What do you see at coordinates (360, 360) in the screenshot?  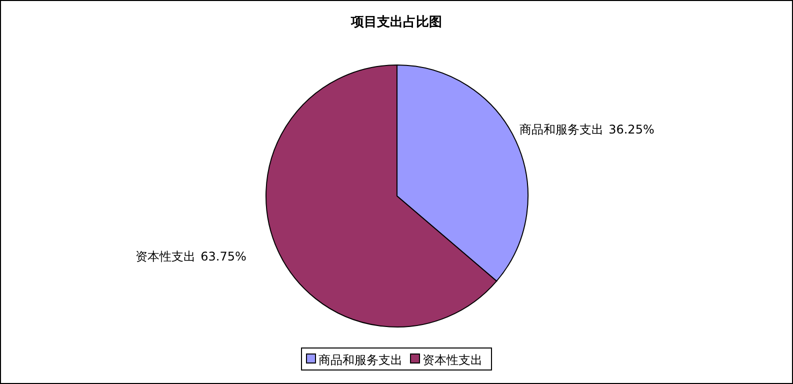 I see `legend-label: 商品和服务支出` at bounding box center [360, 360].